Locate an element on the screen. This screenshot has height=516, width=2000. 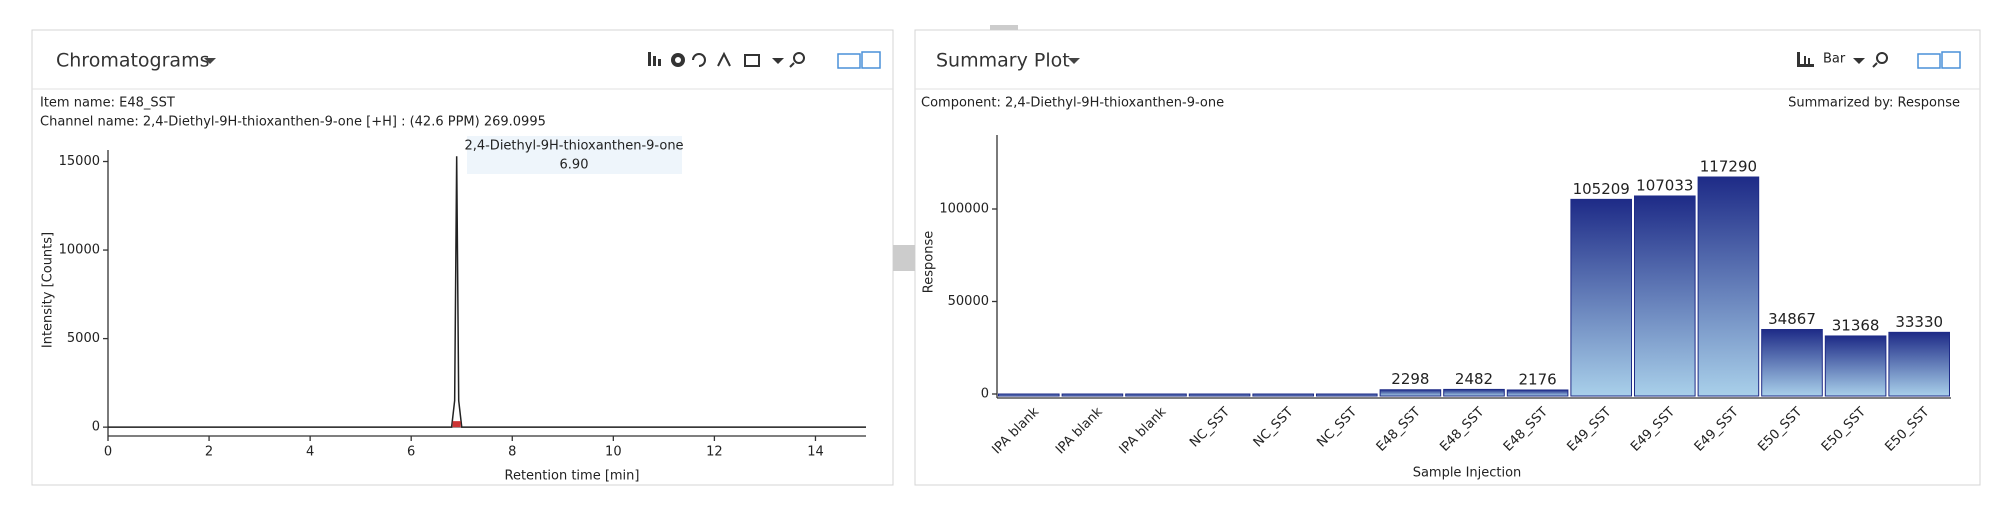
panel-title: Chromatograms is located at coordinates (132, 61).